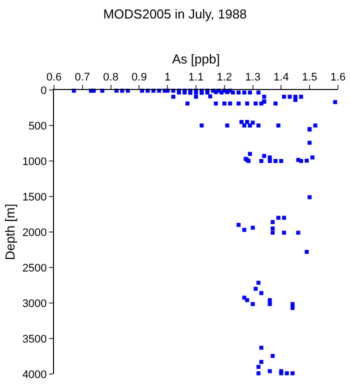  I want to click on x-tick-label: 0.6, so click(54, 78).